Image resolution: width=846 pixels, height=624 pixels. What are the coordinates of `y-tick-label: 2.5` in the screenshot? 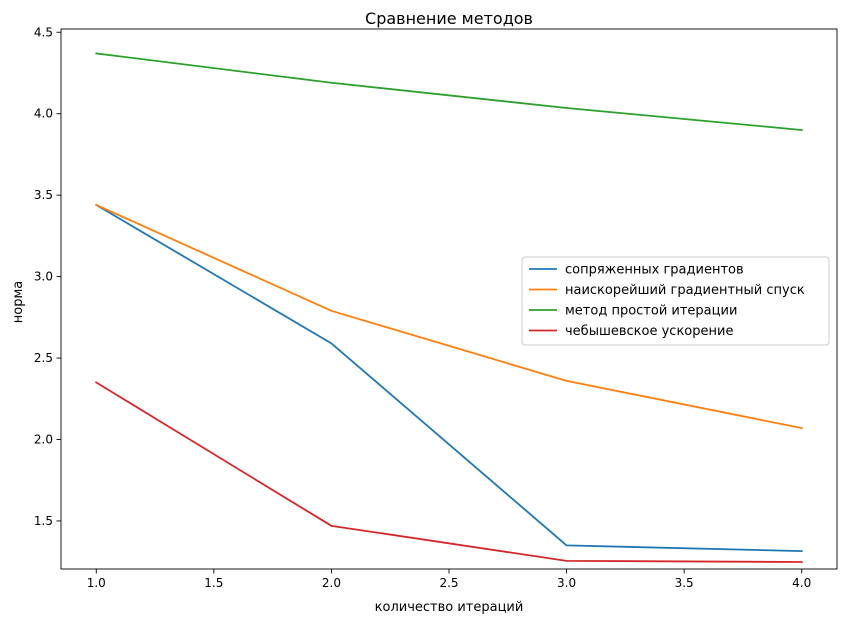 It's located at (43, 358).